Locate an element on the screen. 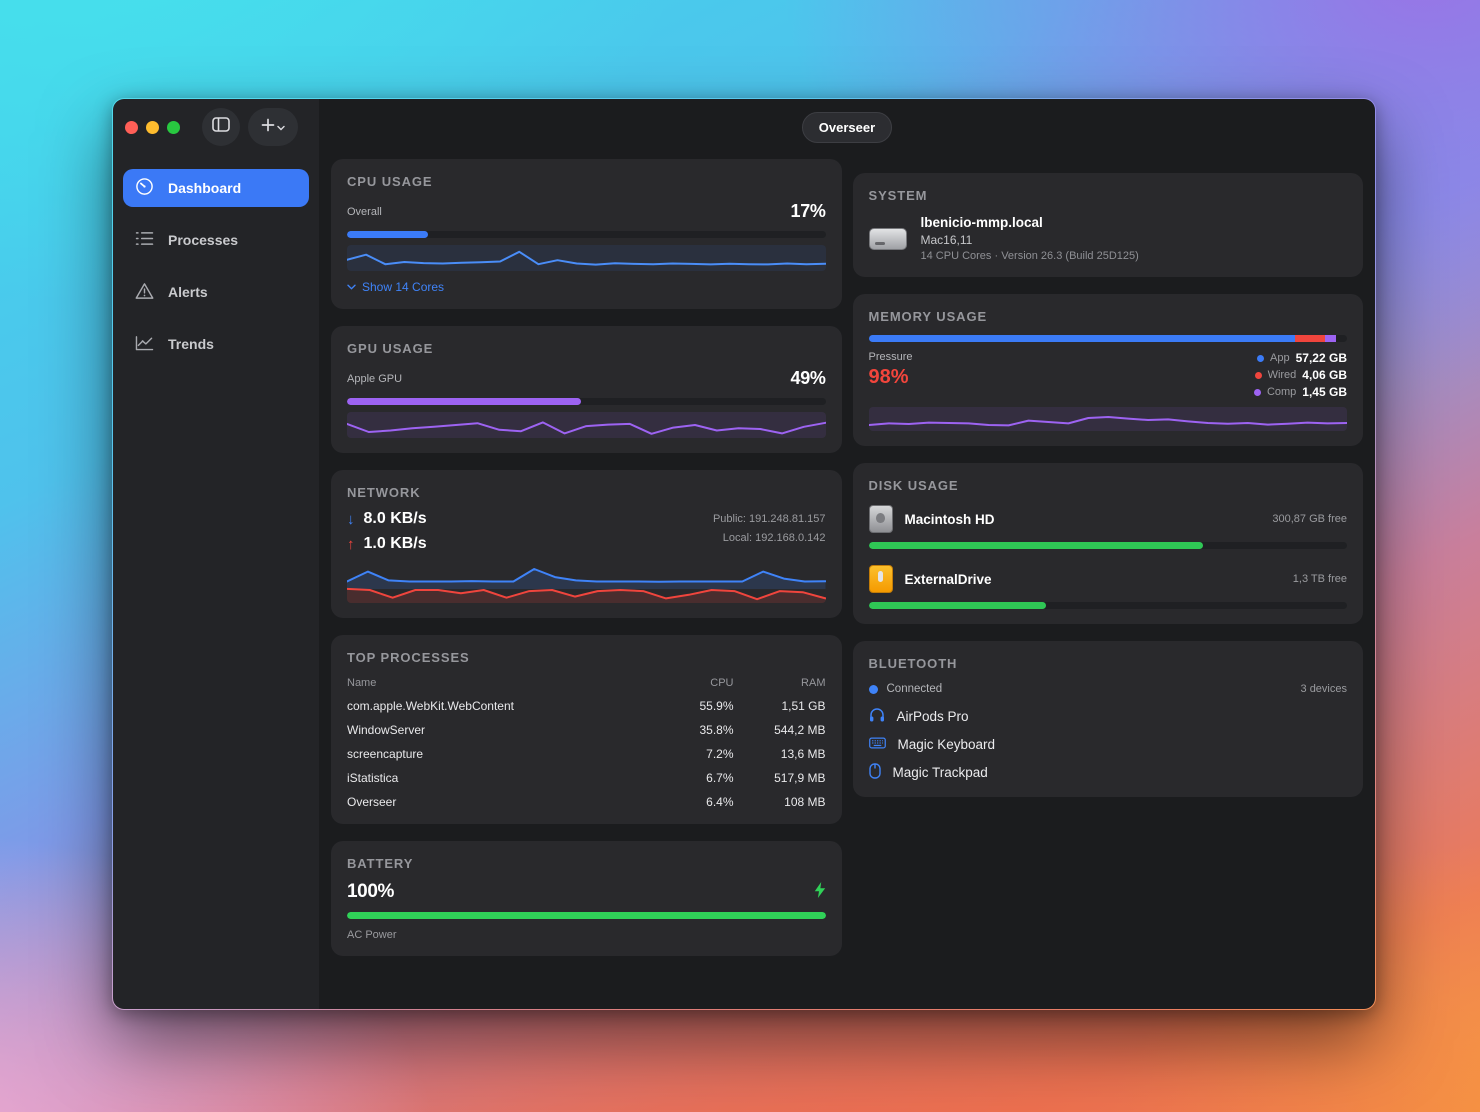 The height and width of the screenshot is (1112, 1480). battery-status: AC Power is located at coordinates (372, 935).